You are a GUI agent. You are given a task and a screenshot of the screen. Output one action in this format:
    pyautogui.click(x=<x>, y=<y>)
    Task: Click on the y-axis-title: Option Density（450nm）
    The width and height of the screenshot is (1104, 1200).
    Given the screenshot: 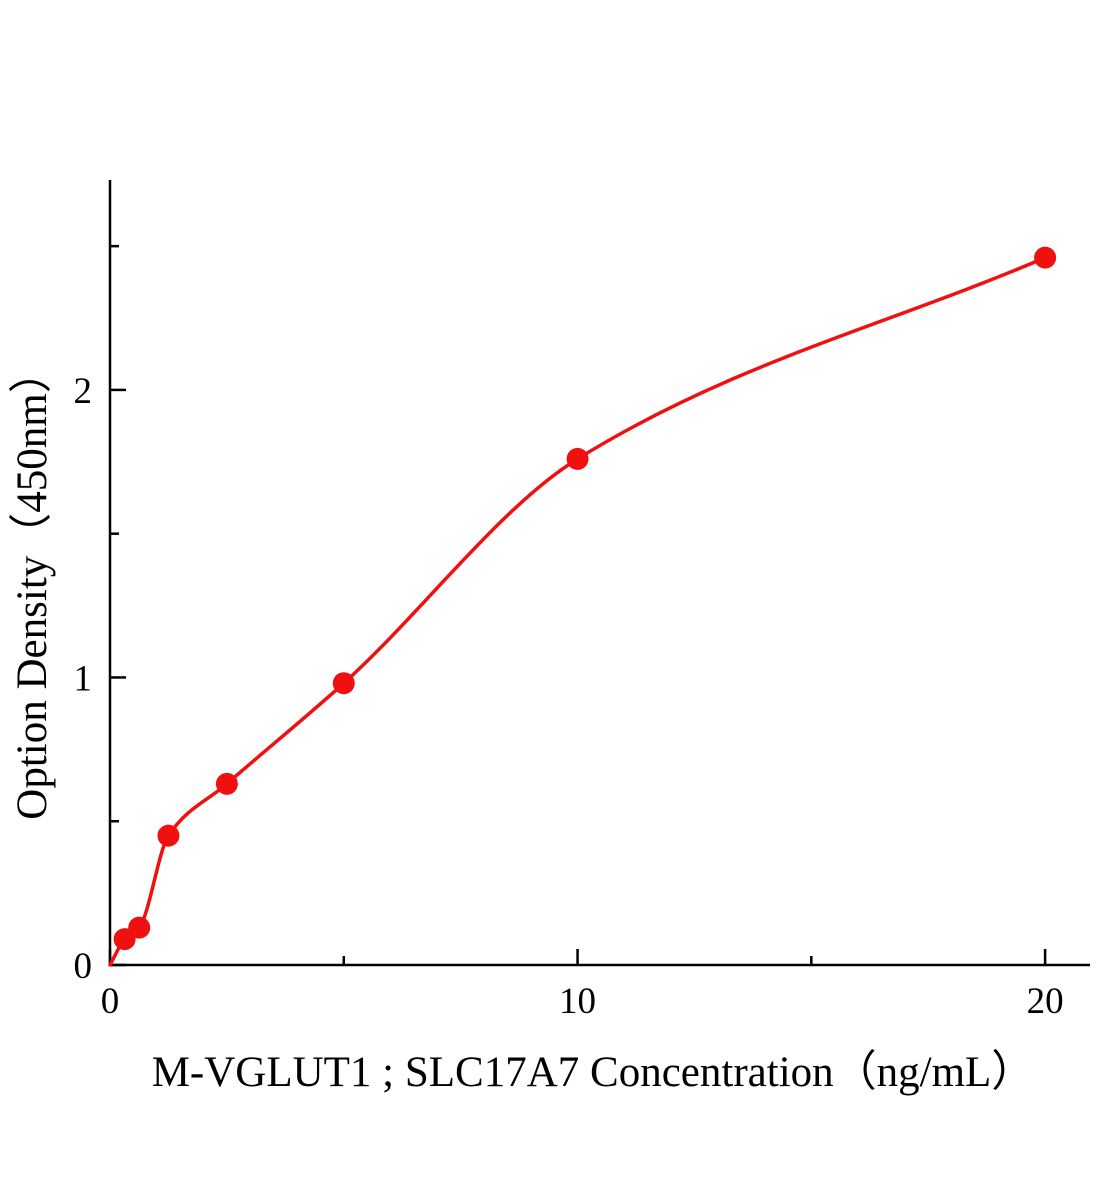 What is the action you would take?
    pyautogui.click(x=32, y=584)
    